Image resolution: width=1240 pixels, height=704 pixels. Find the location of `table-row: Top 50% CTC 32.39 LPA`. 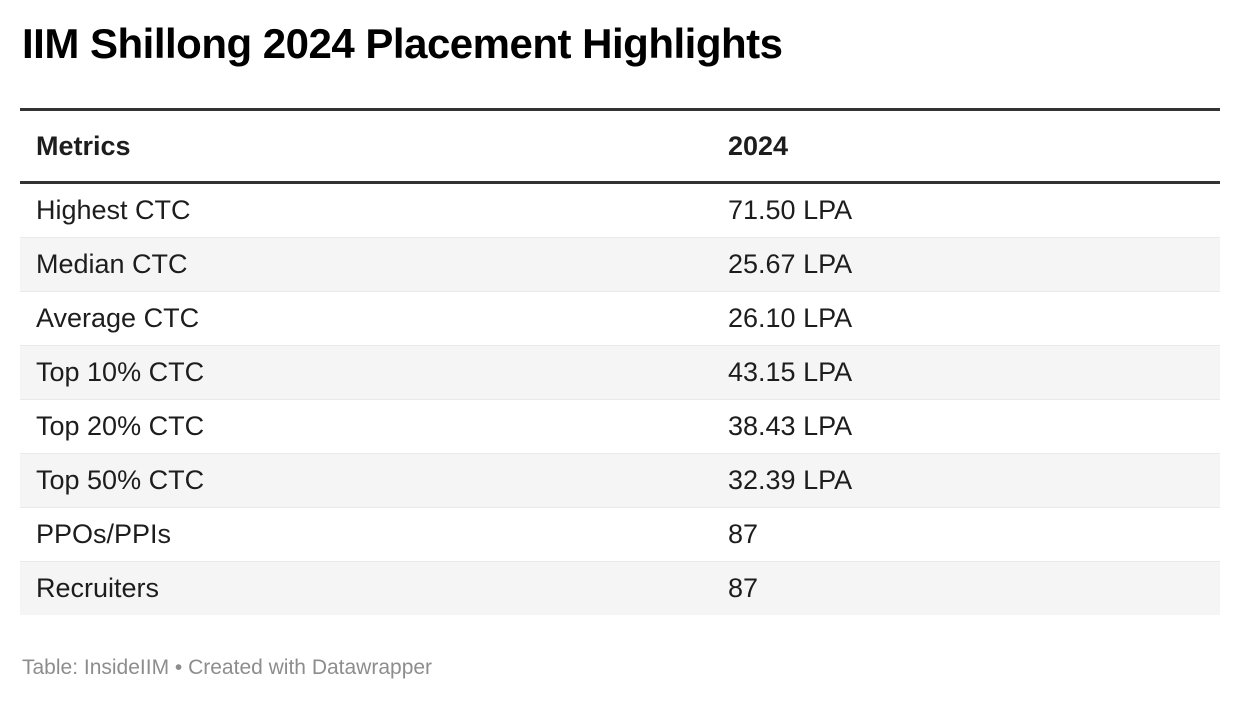

table-row: Top 50% CTC 32.39 LPA is located at coordinates (620, 480).